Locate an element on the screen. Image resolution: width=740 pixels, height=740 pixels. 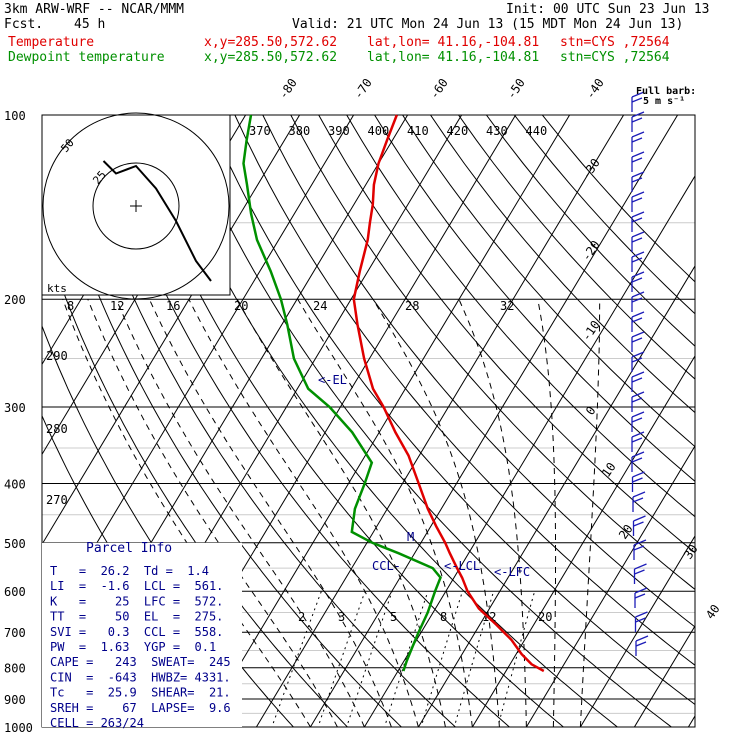
el-label: <-EL is located at coordinates (332, 380).